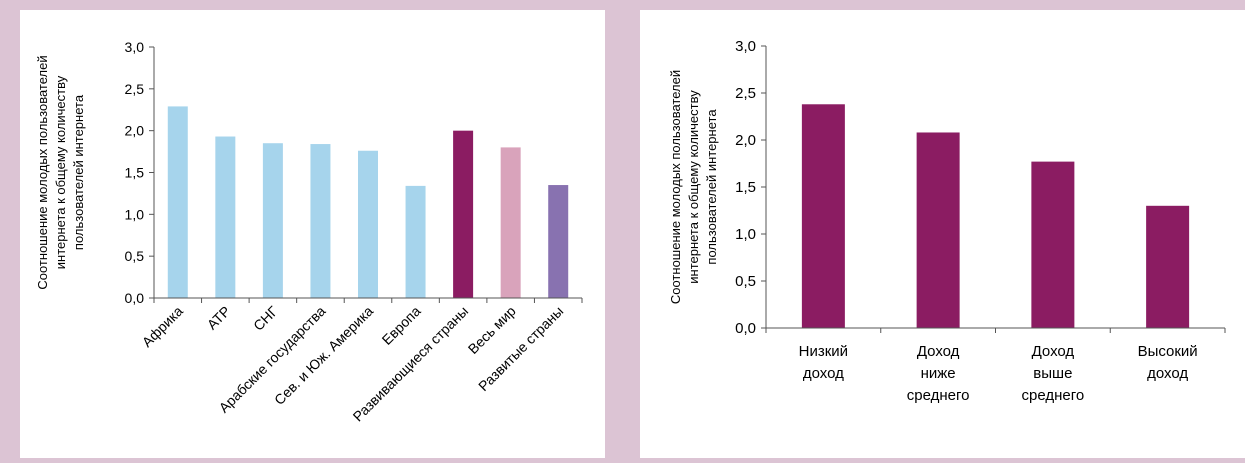  I want to click on x-category-label: АТР, so click(219, 318).